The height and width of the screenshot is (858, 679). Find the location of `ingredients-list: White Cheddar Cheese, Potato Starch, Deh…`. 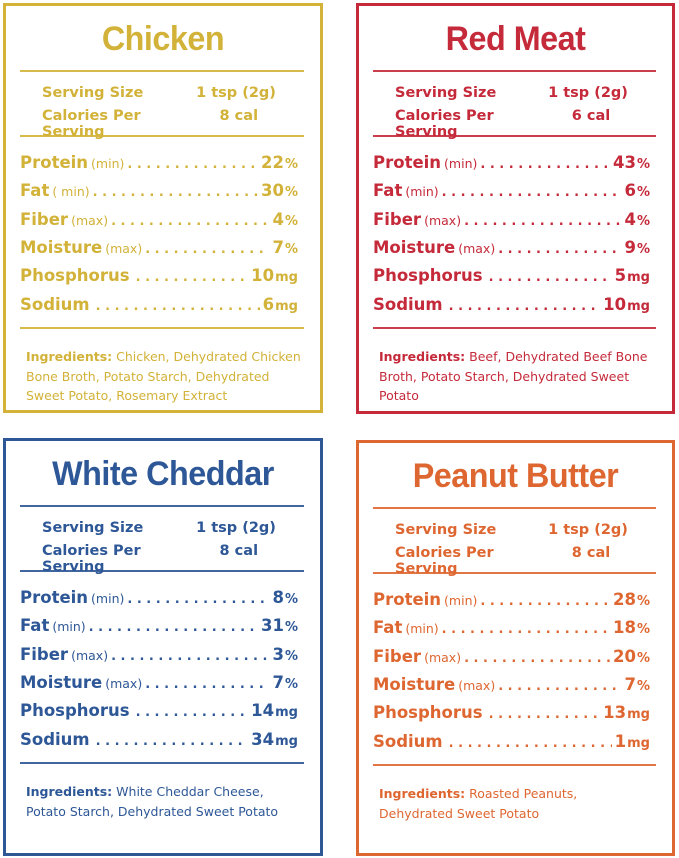

ingredients-list: White Cheddar Cheese, Potato Starch, Deh… is located at coordinates (152, 801).